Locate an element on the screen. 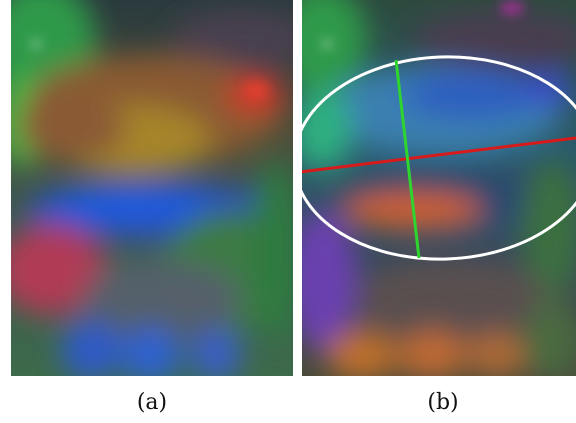 This screenshot has width=576, height=423. panel-b-caption: (b) is located at coordinates (443, 402).